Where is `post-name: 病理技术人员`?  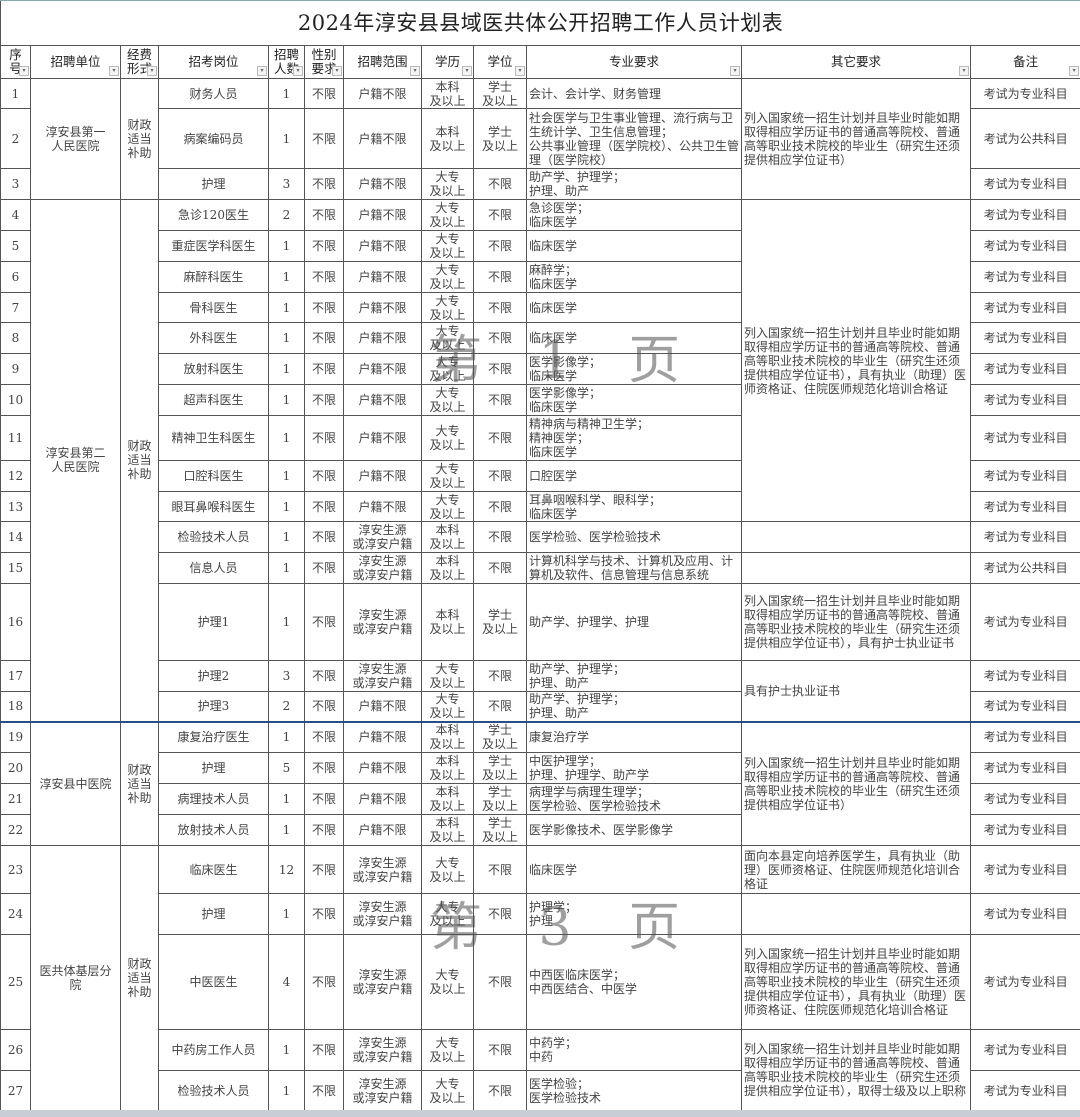 post-name: 病理技术人员 is located at coordinates (213, 799).